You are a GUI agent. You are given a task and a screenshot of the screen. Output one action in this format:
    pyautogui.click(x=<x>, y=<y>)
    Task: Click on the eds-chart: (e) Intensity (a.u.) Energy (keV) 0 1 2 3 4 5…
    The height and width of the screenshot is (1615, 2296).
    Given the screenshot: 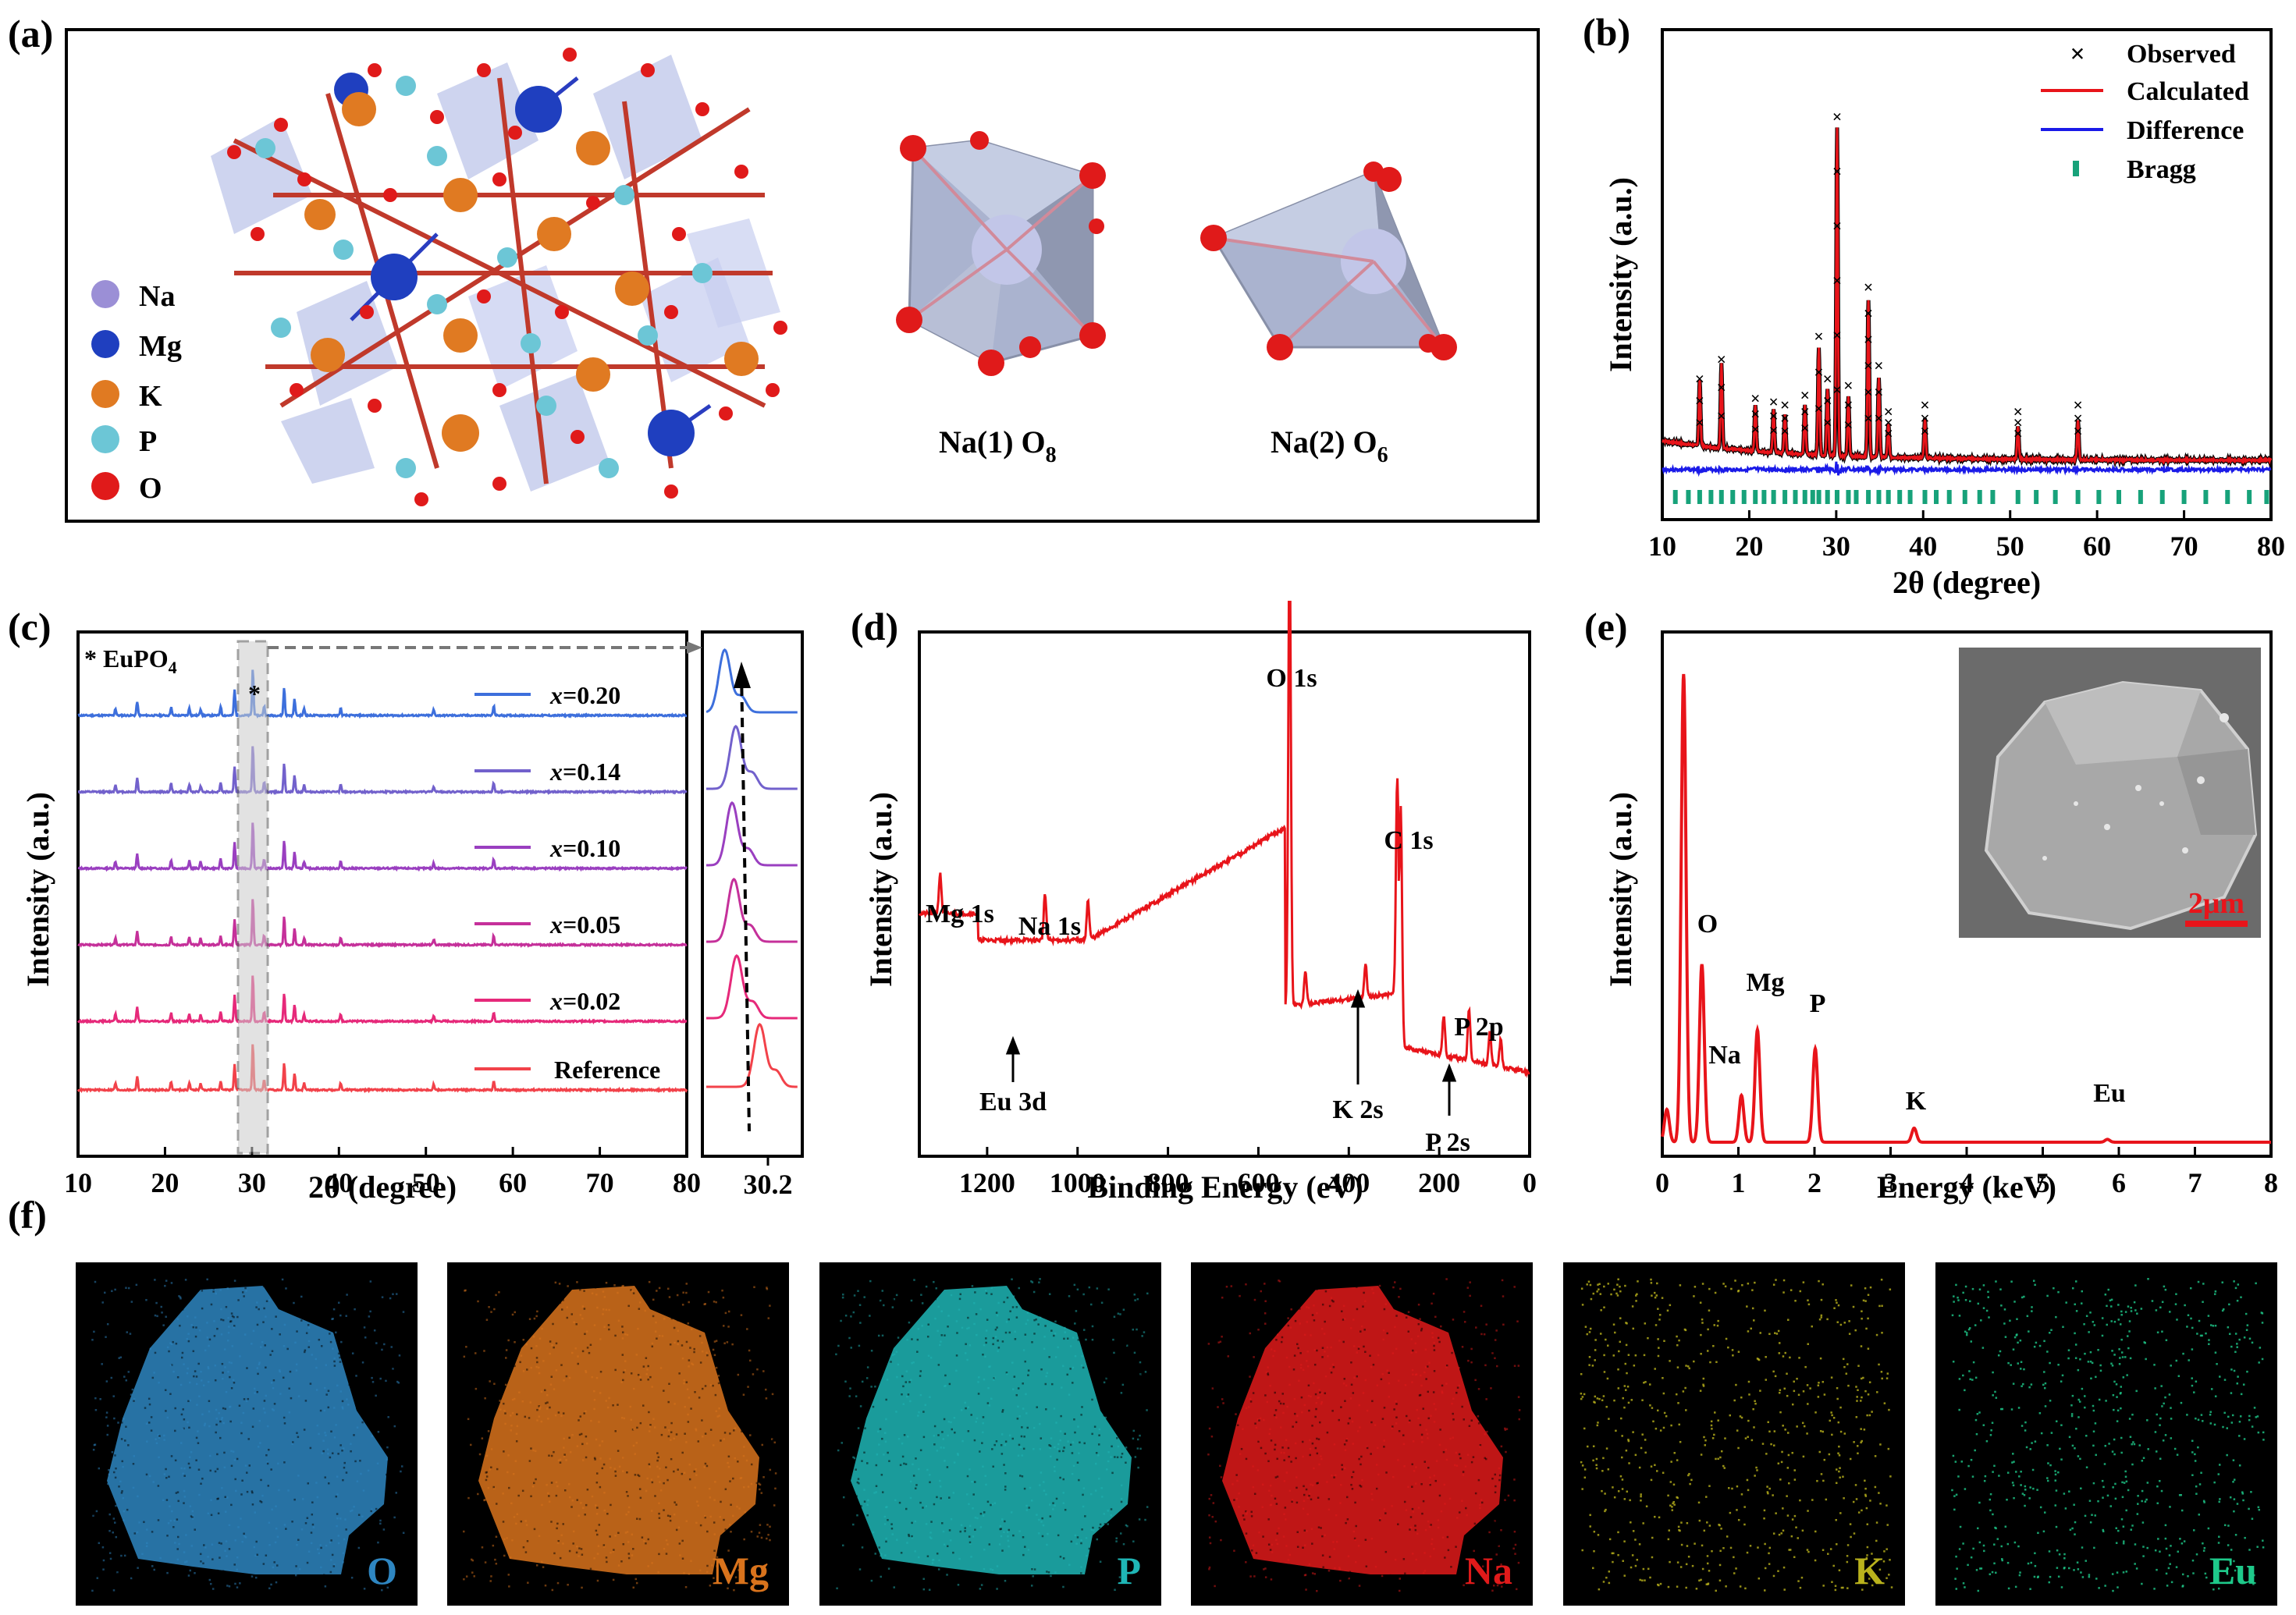 What is the action you would take?
    pyautogui.click(x=1931, y=905)
    